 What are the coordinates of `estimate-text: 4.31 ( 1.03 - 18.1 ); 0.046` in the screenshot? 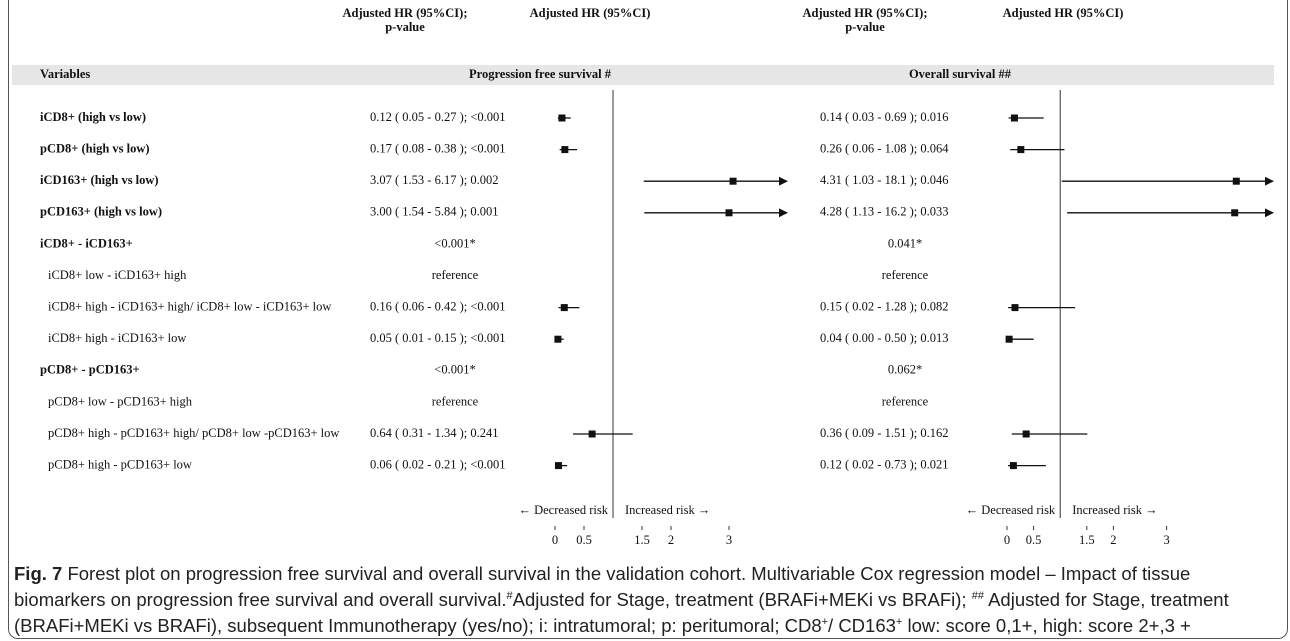 It's located at (884, 180).